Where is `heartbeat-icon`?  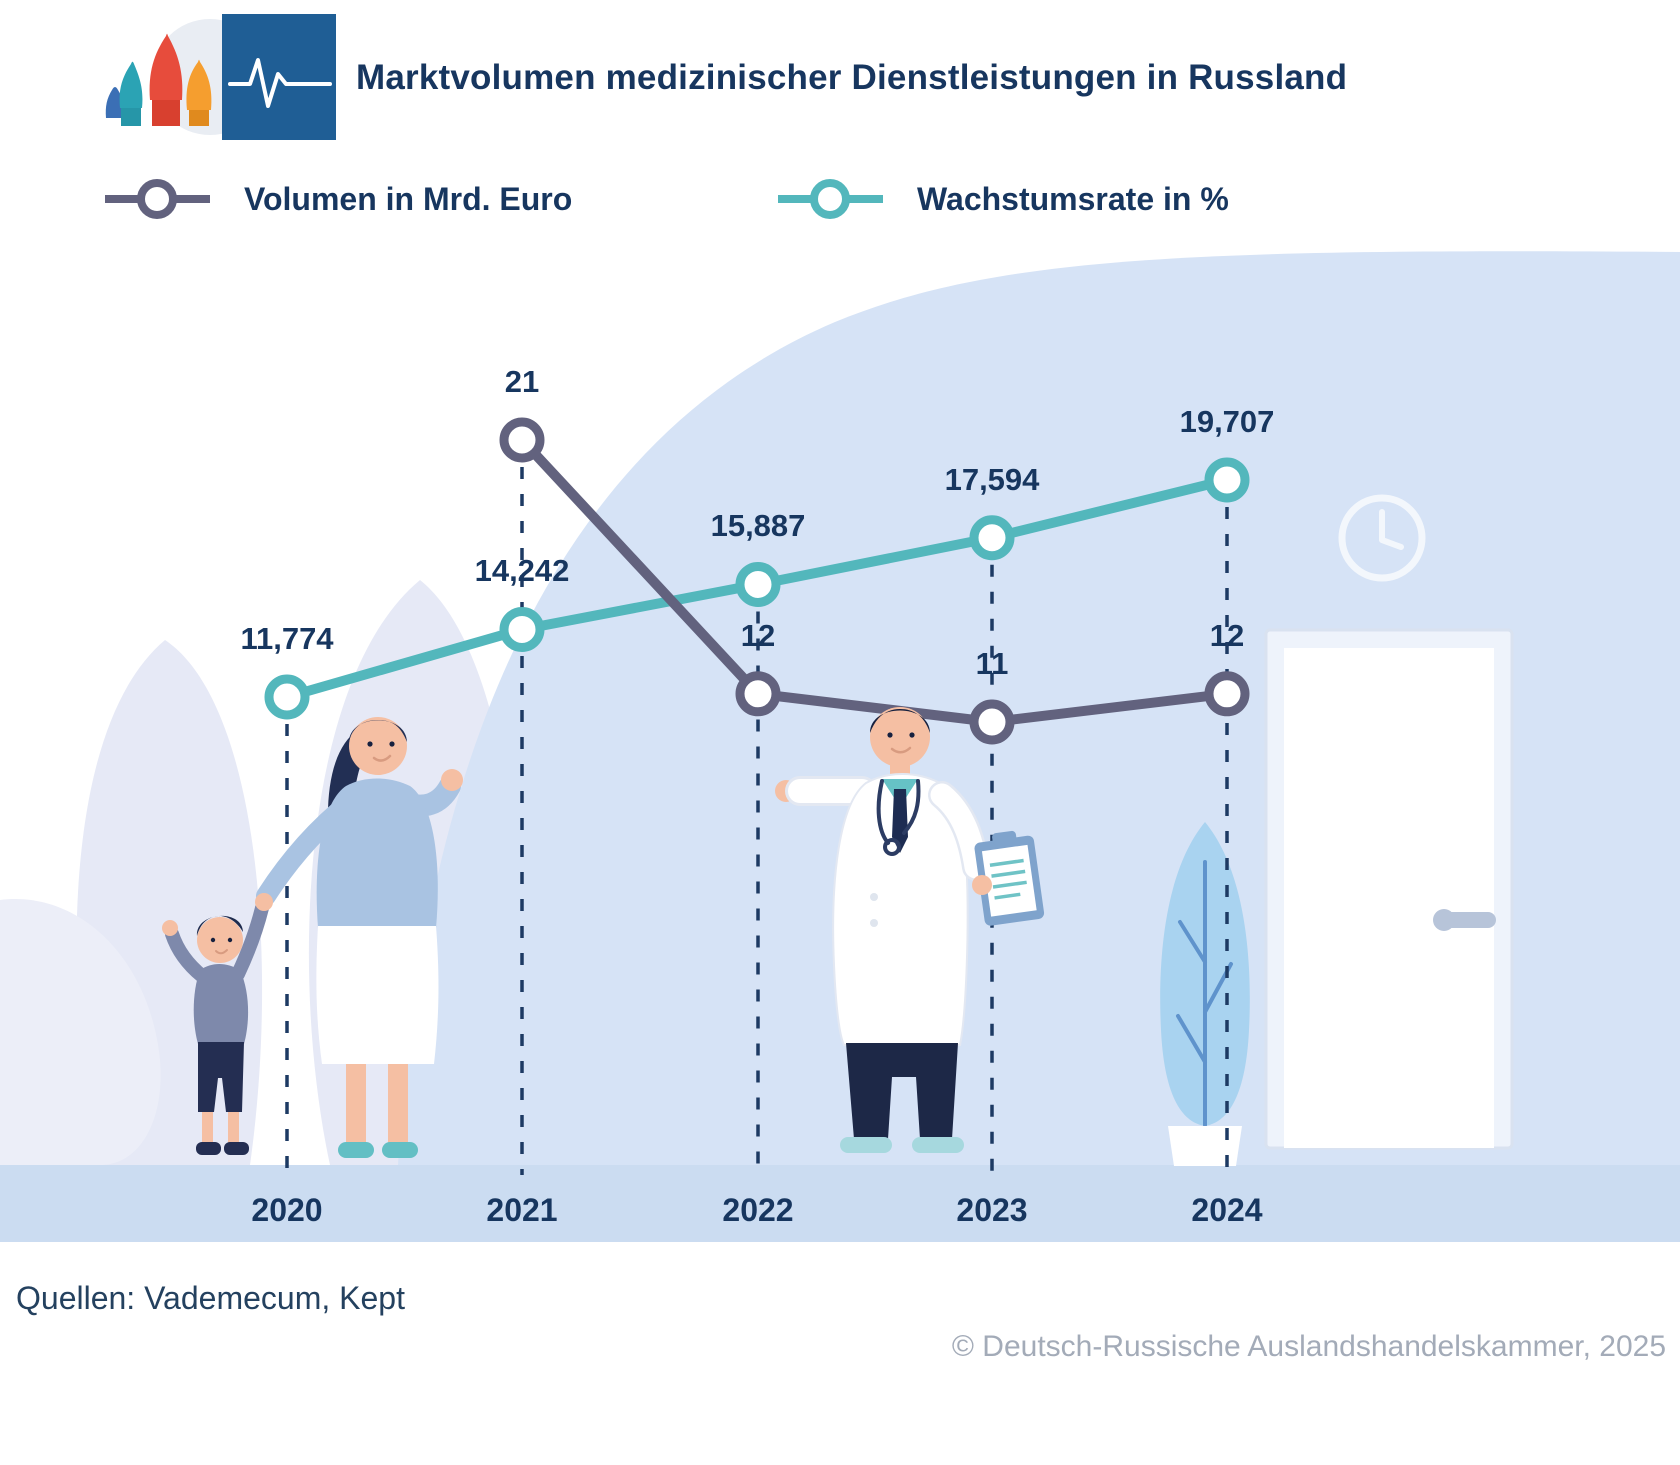
heartbeat-icon is located at coordinates (280, 83).